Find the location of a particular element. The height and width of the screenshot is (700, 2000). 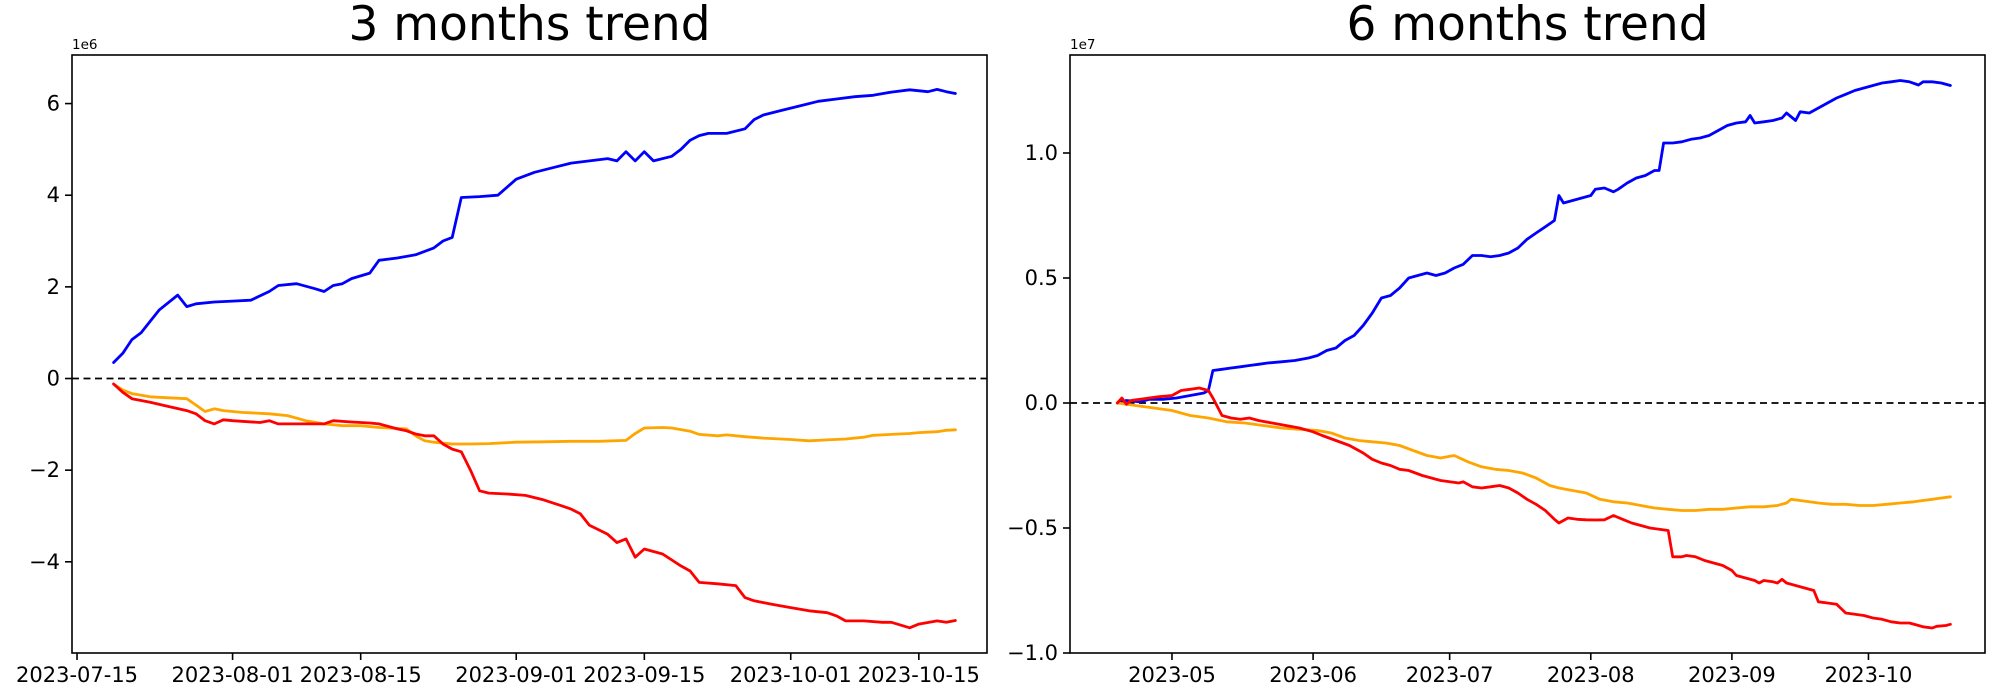

y-tick-label: 2 is located at coordinates (53, 287).